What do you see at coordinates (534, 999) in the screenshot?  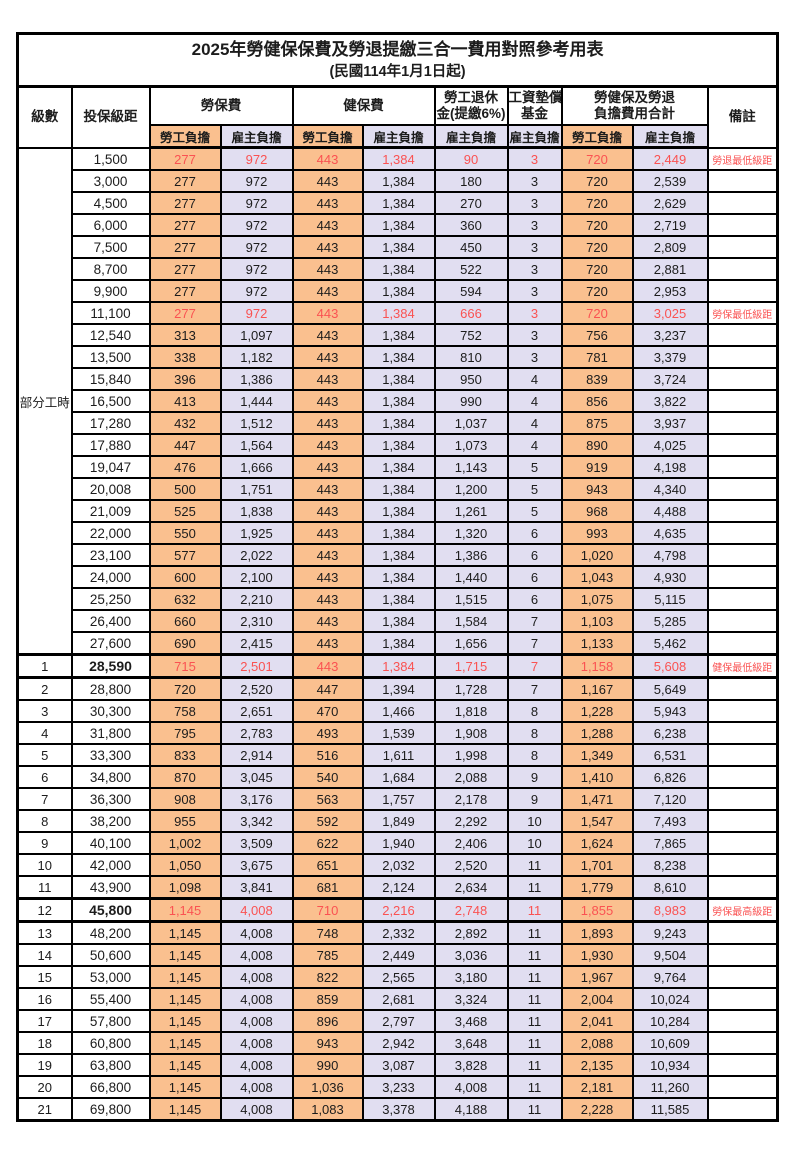 I see `cell-wage-fund-employer: 11` at bounding box center [534, 999].